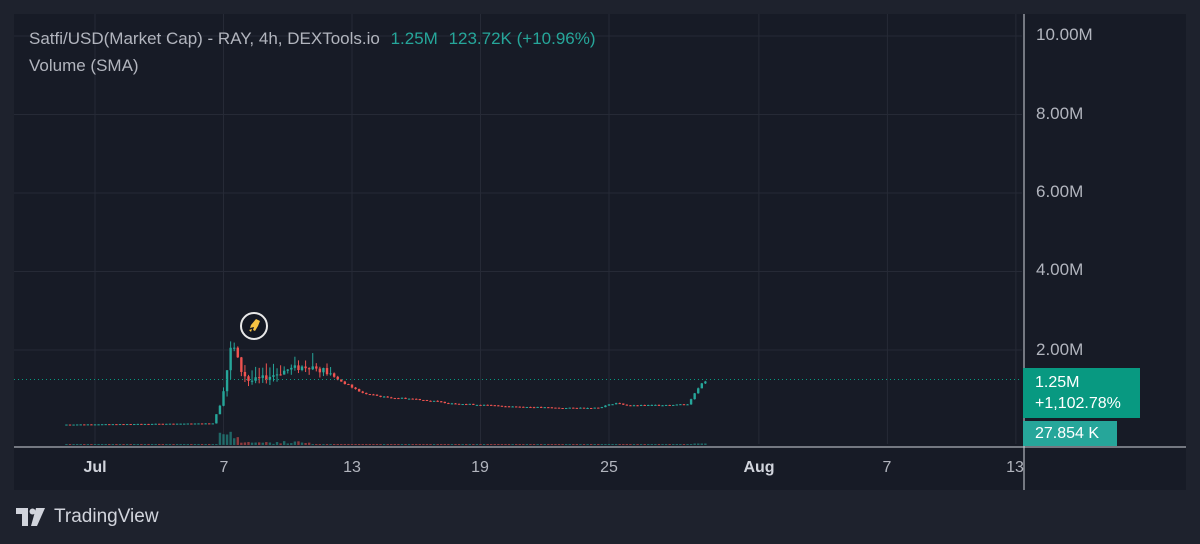 This screenshot has width=1200, height=544. Describe the element at coordinates (116, 38) in the screenshot. I see `legend-symbol: Satfi/USD(Market Cap)` at that location.